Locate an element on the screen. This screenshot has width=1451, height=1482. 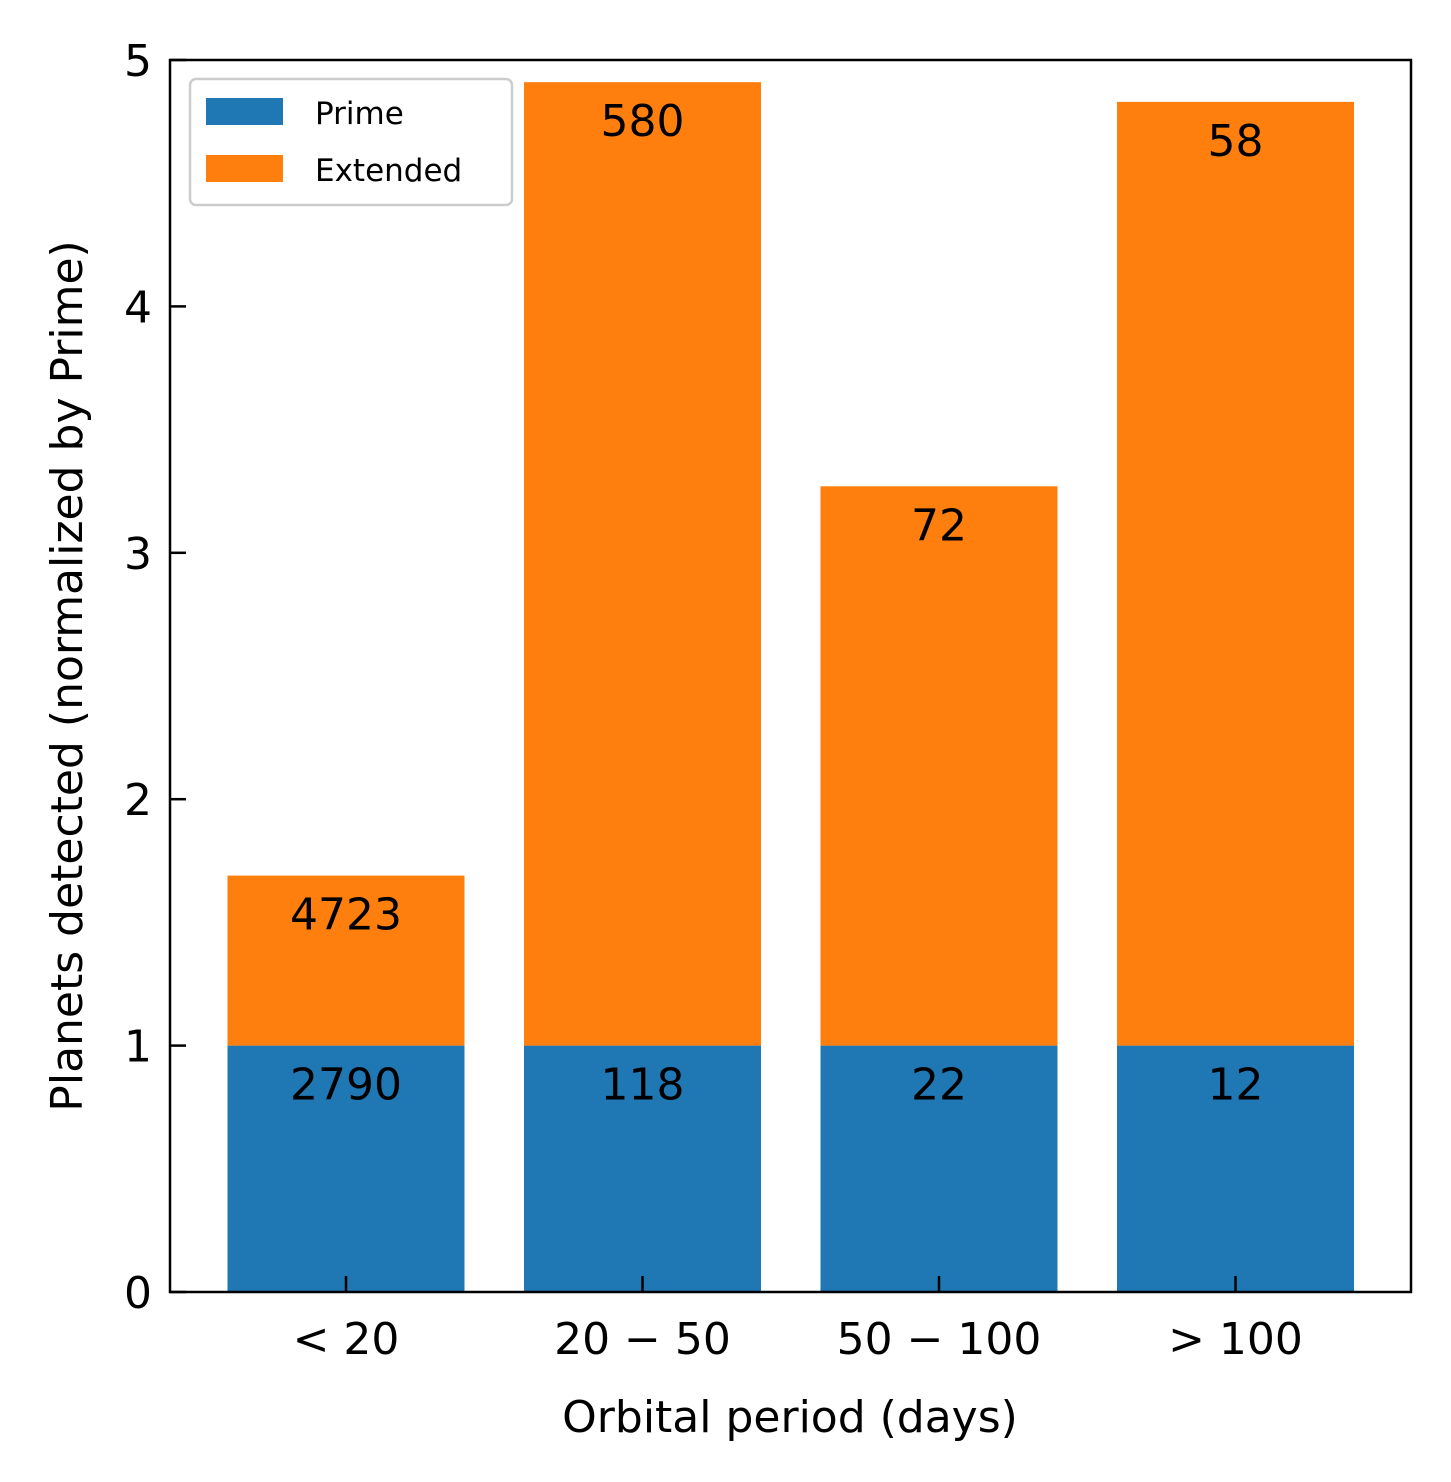
y-tick-label-0: 0 is located at coordinates (138, 1293).